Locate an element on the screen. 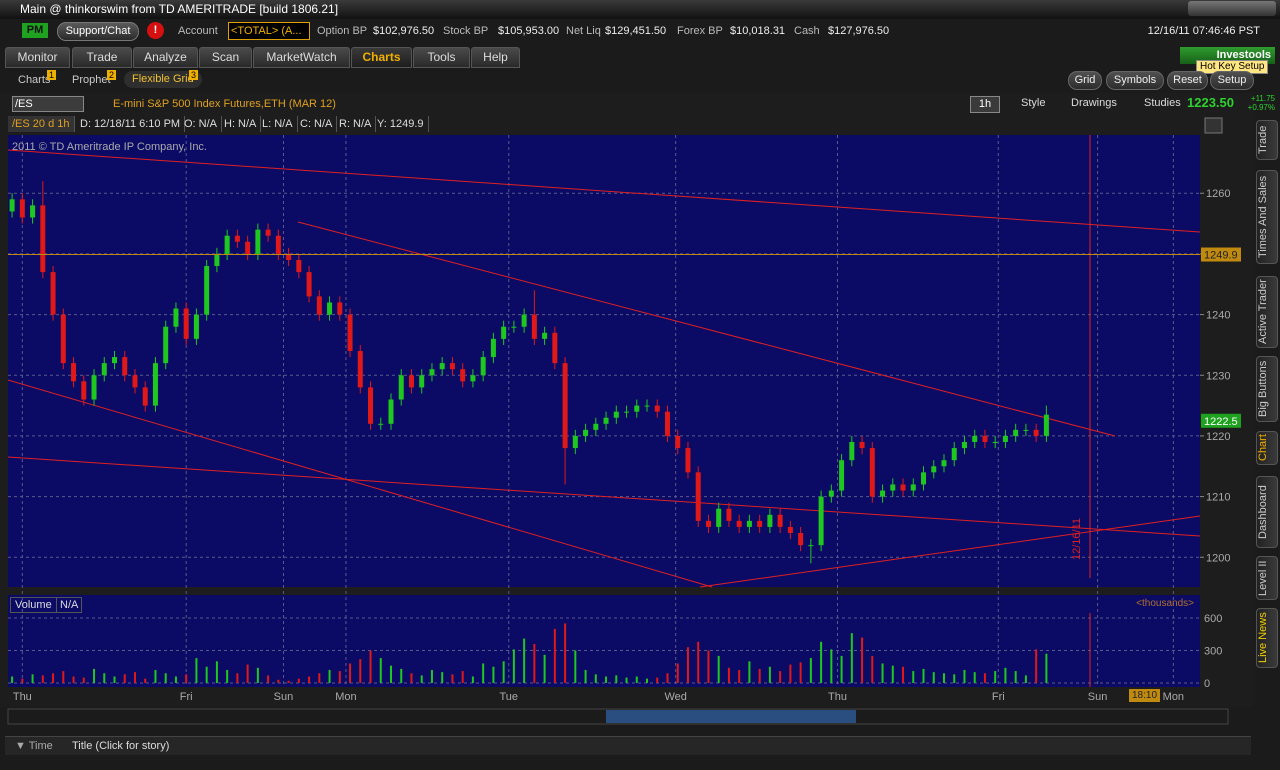  subtab: Prophet is located at coordinates (91, 80).